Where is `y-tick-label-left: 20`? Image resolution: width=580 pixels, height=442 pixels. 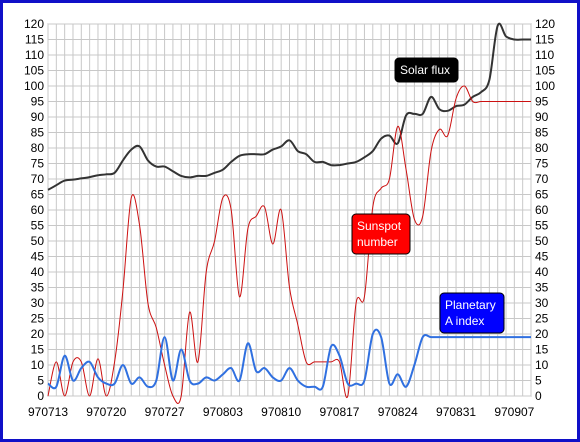 y-tick-label-left: 20 is located at coordinates (38, 334).